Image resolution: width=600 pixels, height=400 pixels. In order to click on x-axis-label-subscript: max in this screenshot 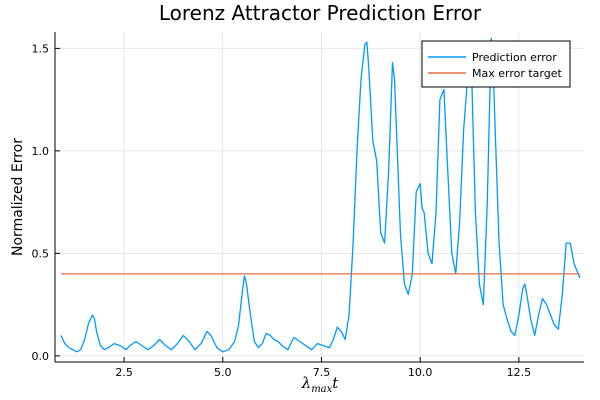, I will do `click(321, 389)`.